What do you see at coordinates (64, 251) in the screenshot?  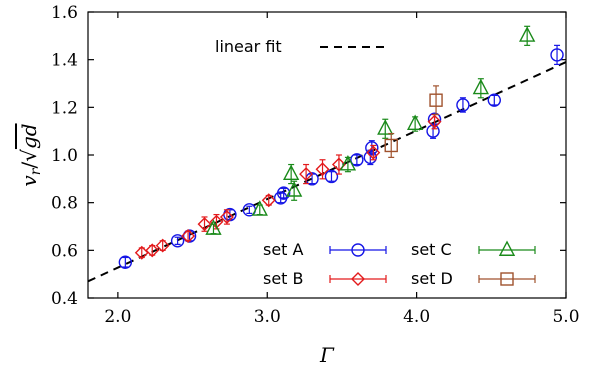 I see `y-tick-label: 0.6` at bounding box center [64, 251].